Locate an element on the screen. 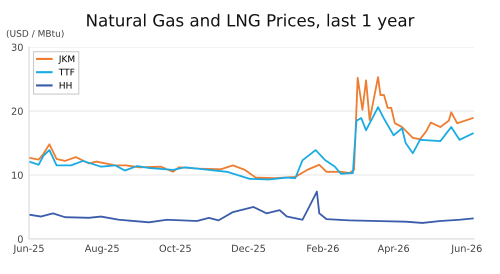  y-tick-label: 20 is located at coordinates (17, 111).